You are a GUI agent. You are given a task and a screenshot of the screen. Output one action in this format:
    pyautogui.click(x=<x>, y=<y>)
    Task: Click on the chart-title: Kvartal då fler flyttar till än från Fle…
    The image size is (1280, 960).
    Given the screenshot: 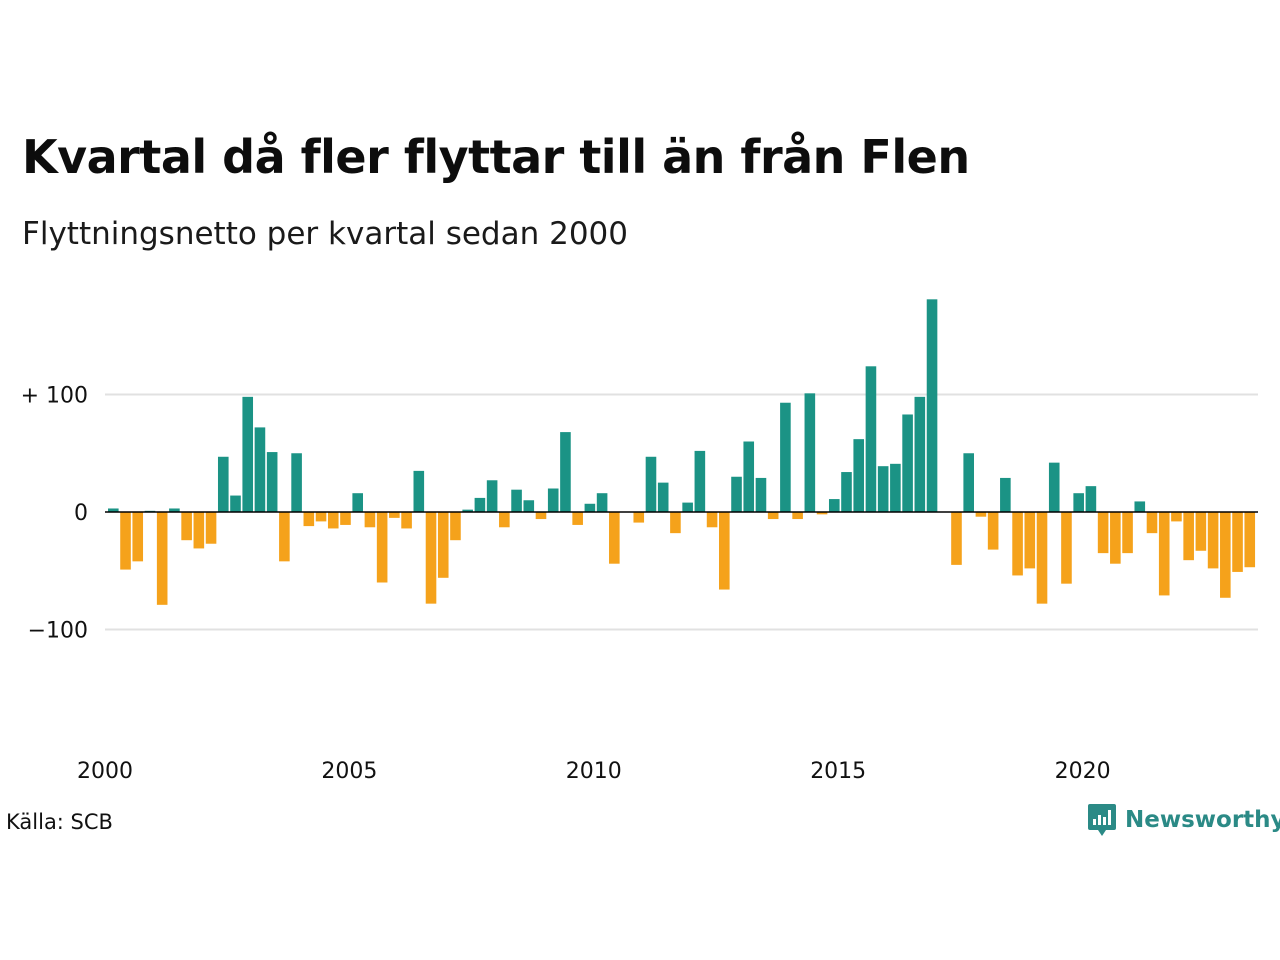 What is the action you would take?
    pyautogui.click(x=496, y=157)
    